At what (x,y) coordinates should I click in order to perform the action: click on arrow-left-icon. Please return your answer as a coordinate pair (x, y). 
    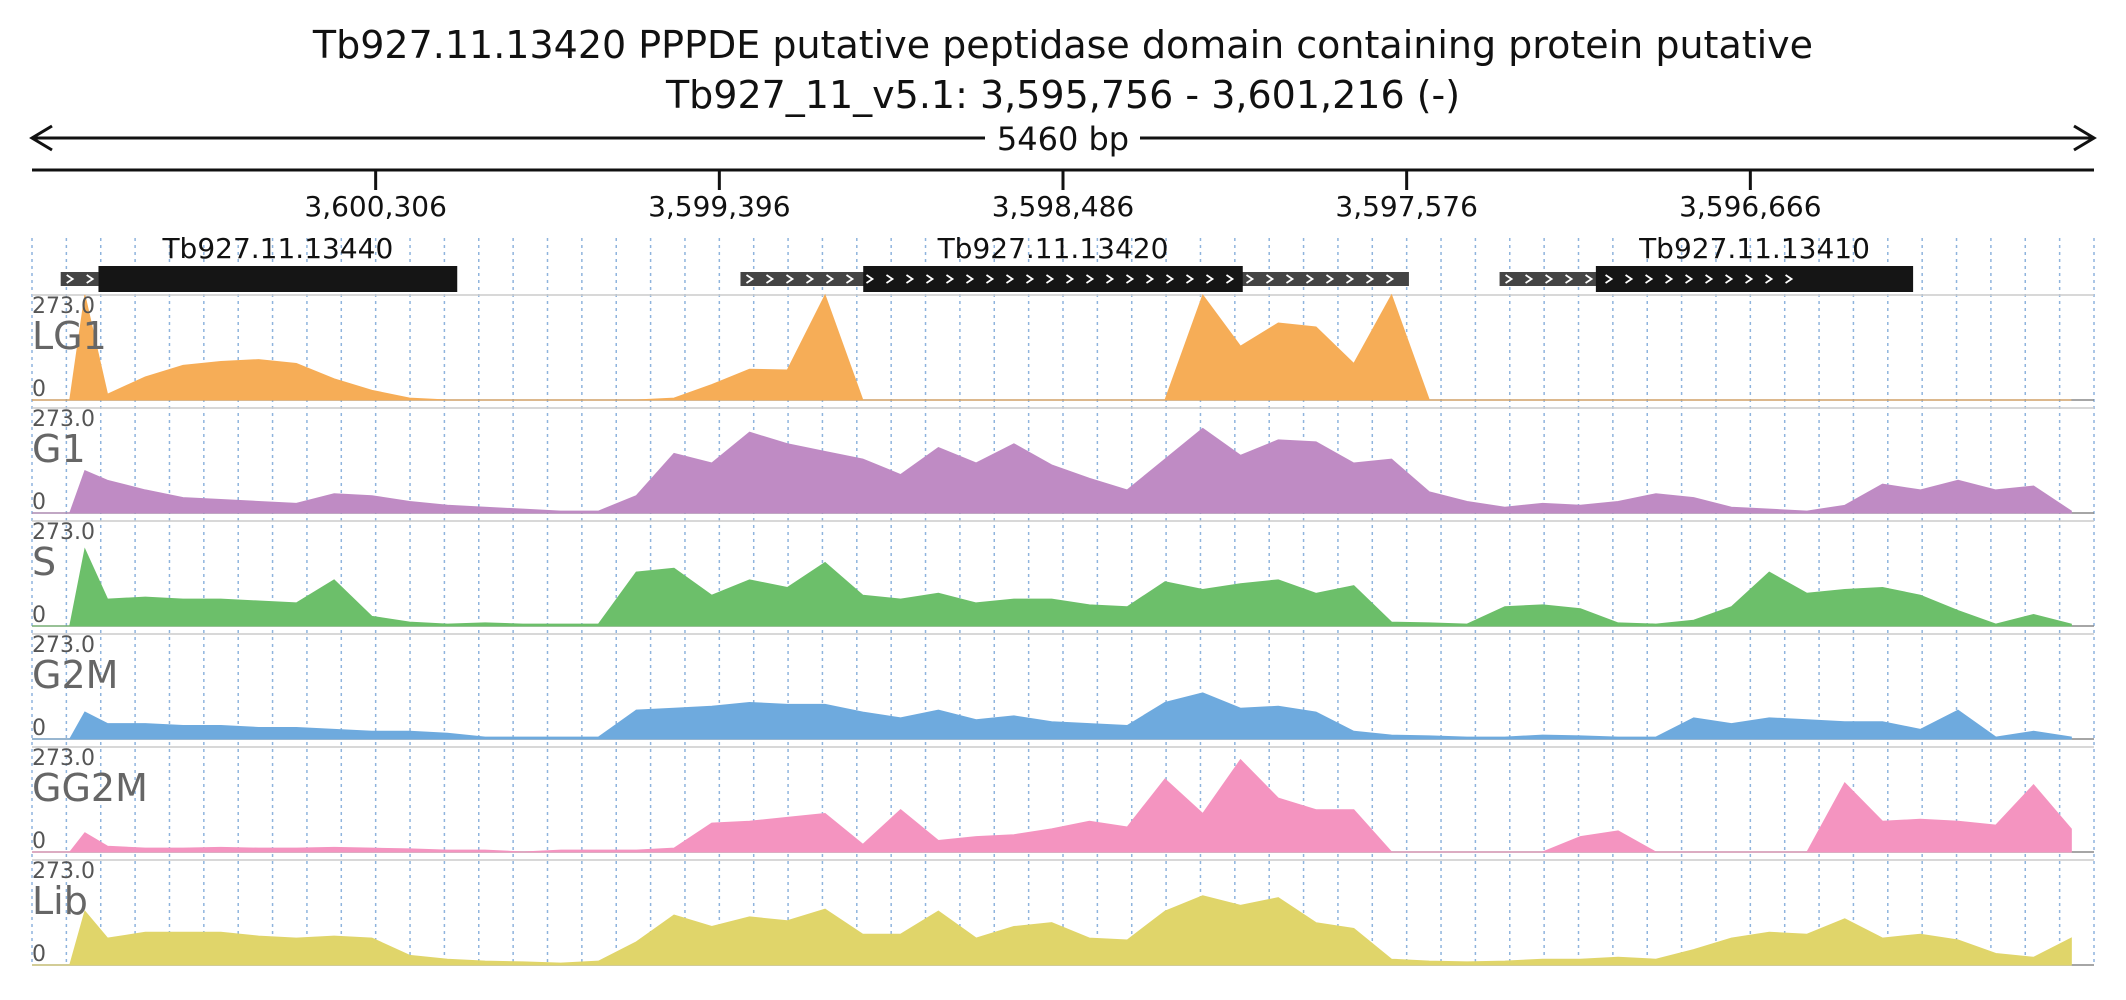
    Looking at the image, I should click on (41, 138).